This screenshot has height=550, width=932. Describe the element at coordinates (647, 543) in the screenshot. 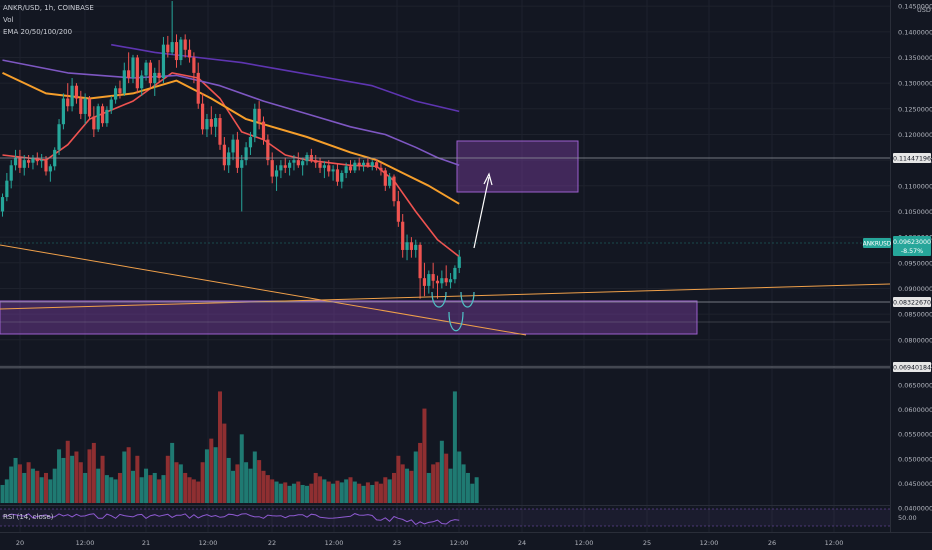

I see `time-label-10: 25` at that location.